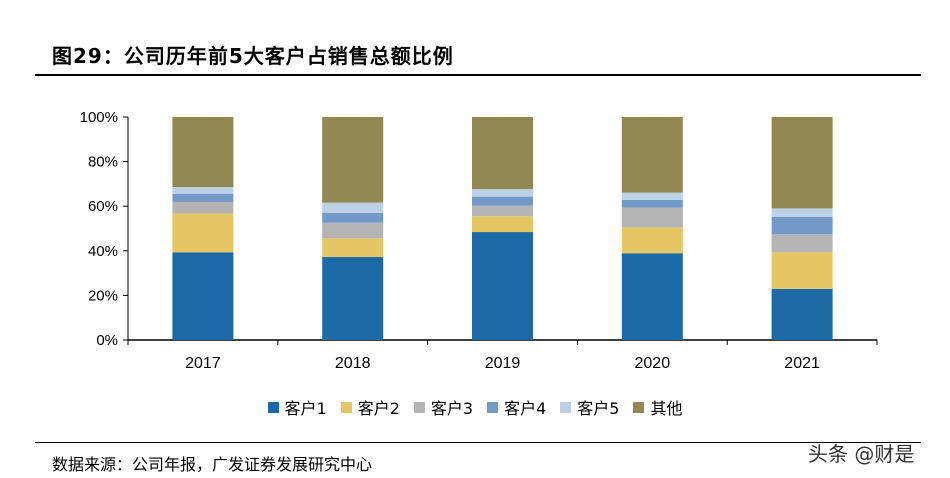  What do you see at coordinates (802, 243) in the screenshot?
I see `bar-segment-2021-客户3` at bounding box center [802, 243].